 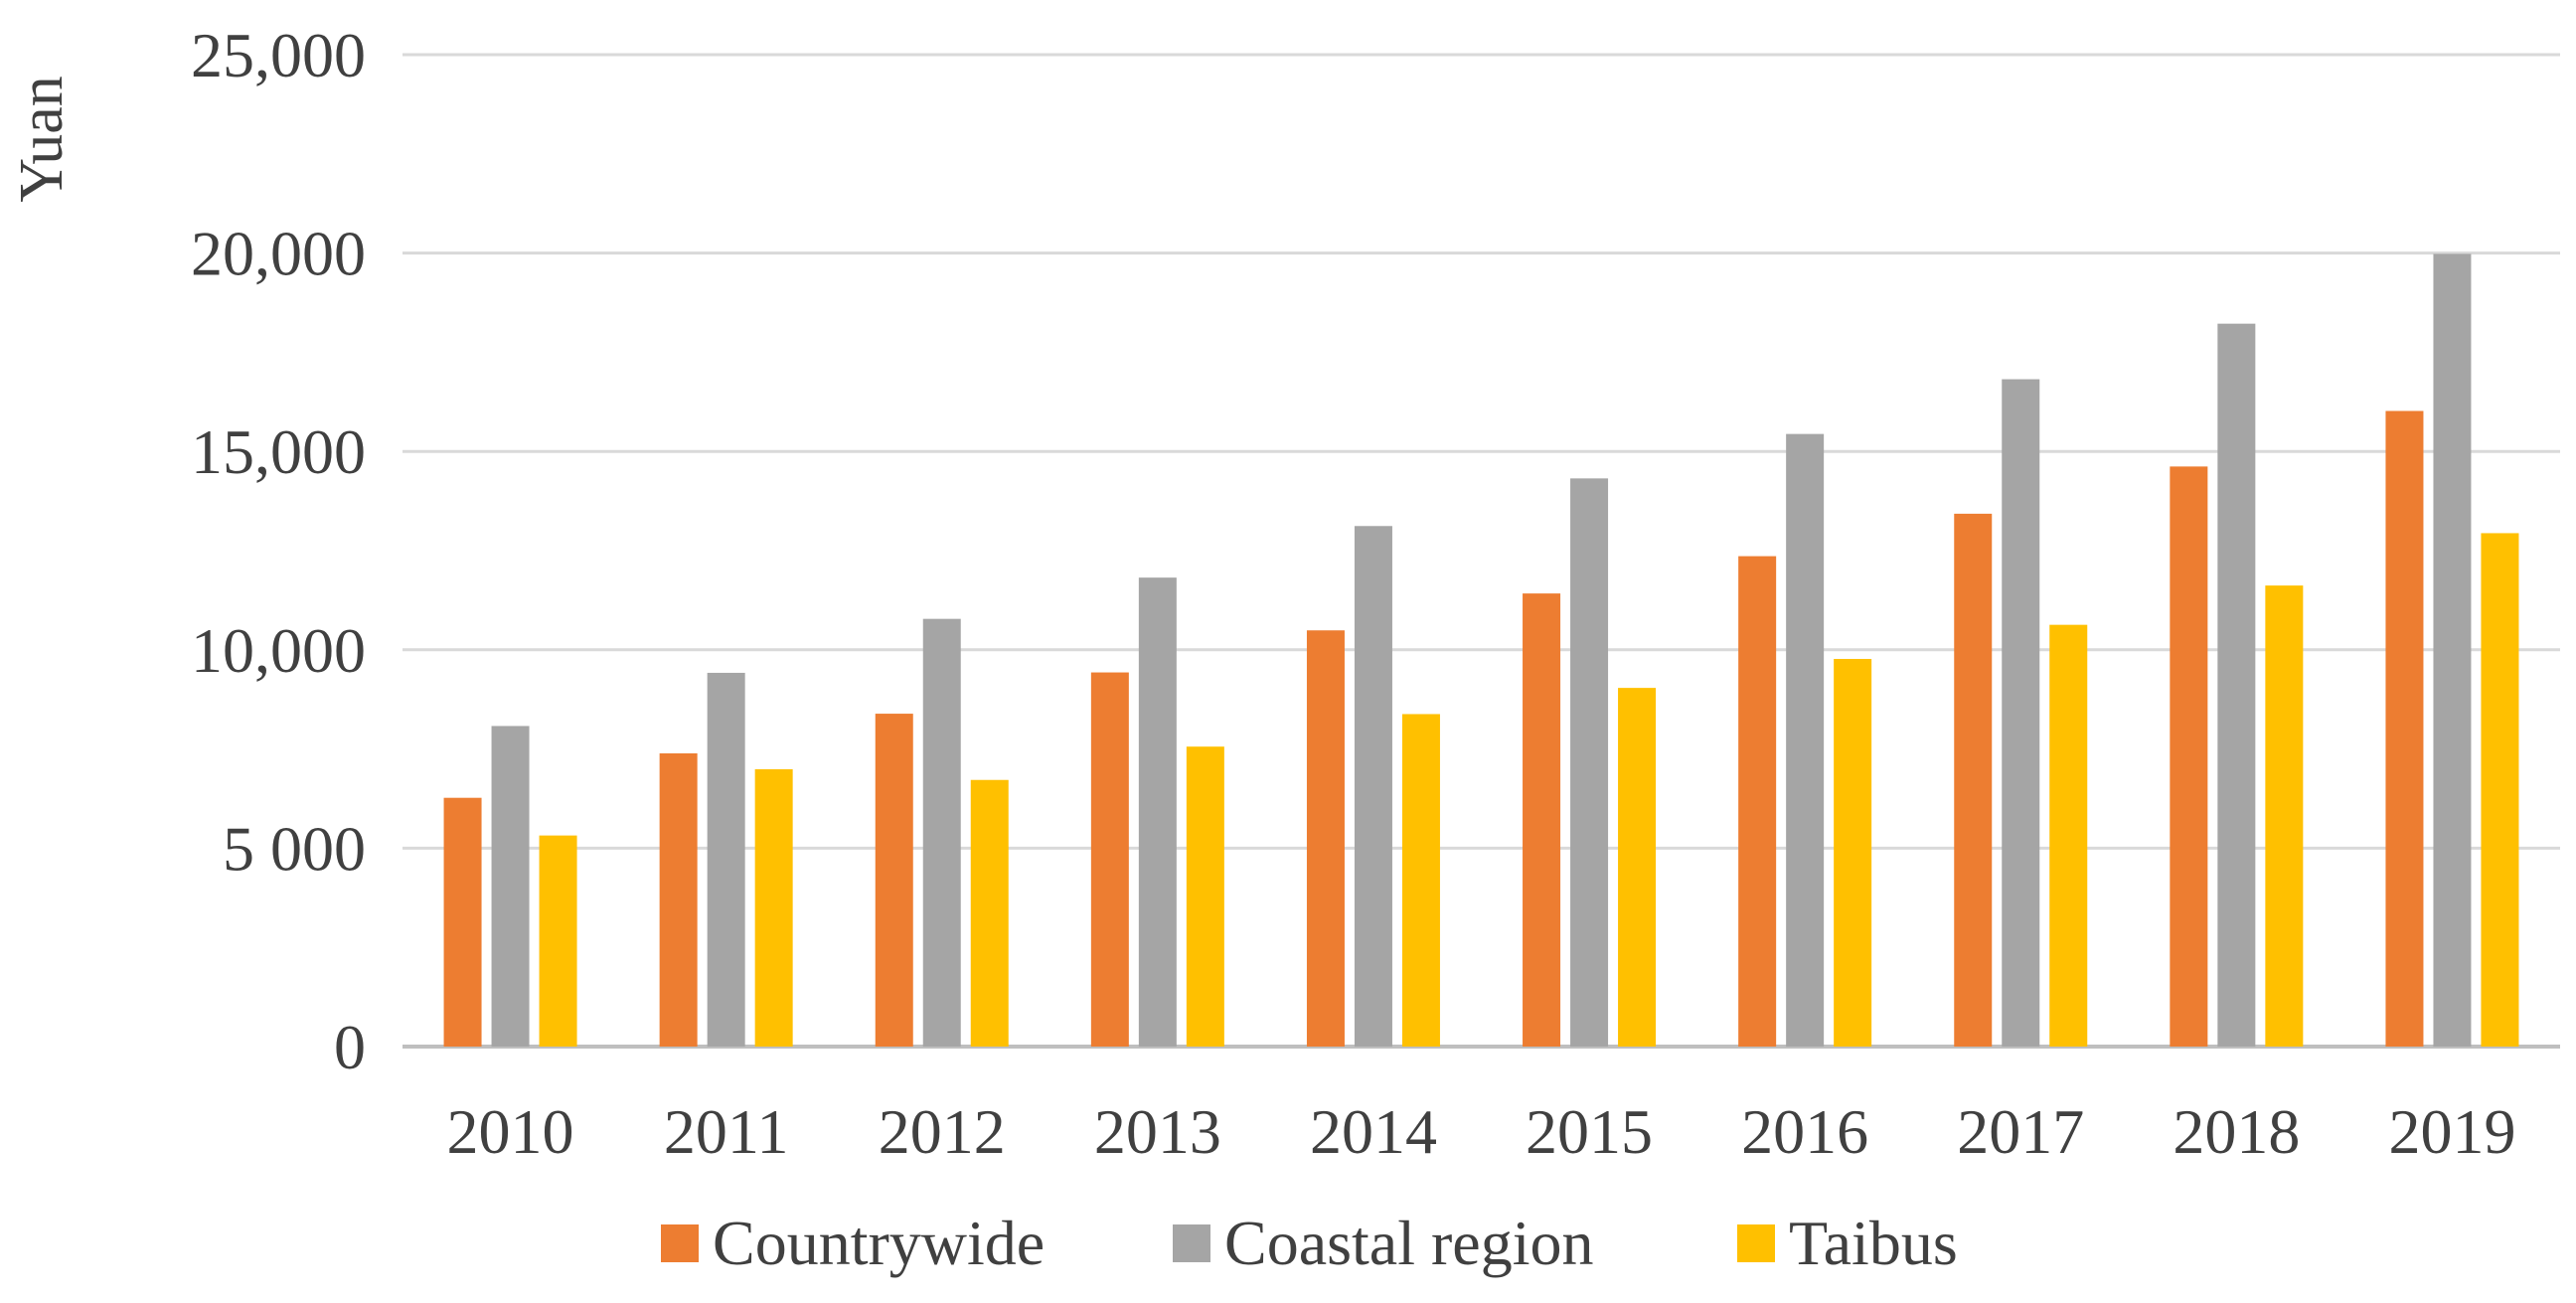 What do you see at coordinates (558, 941) in the screenshot?
I see `bar-taibus-2010` at bounding box center [558, 941].